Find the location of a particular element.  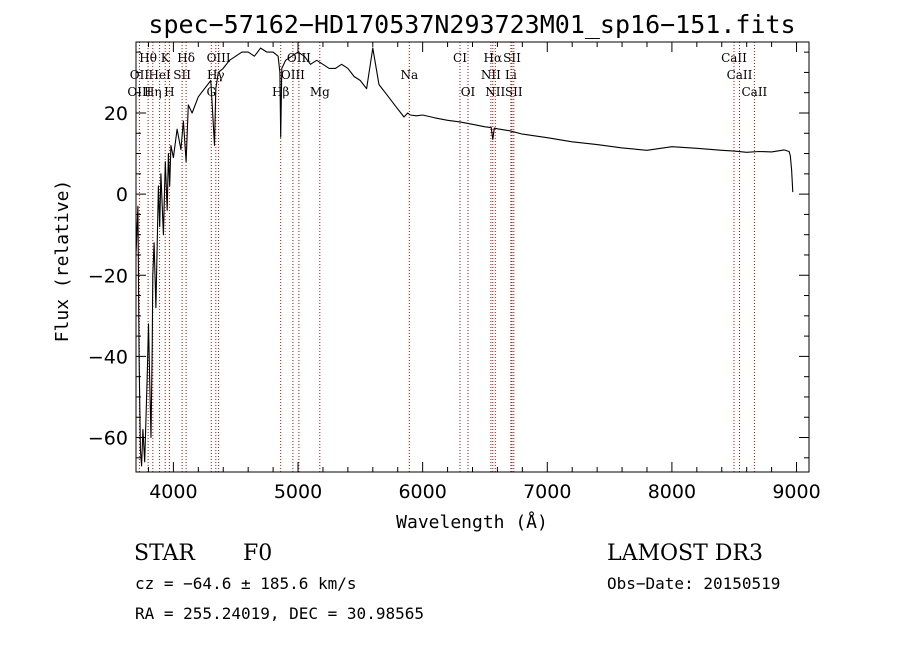

object-type: STAR is located at coordinates (165, 553).